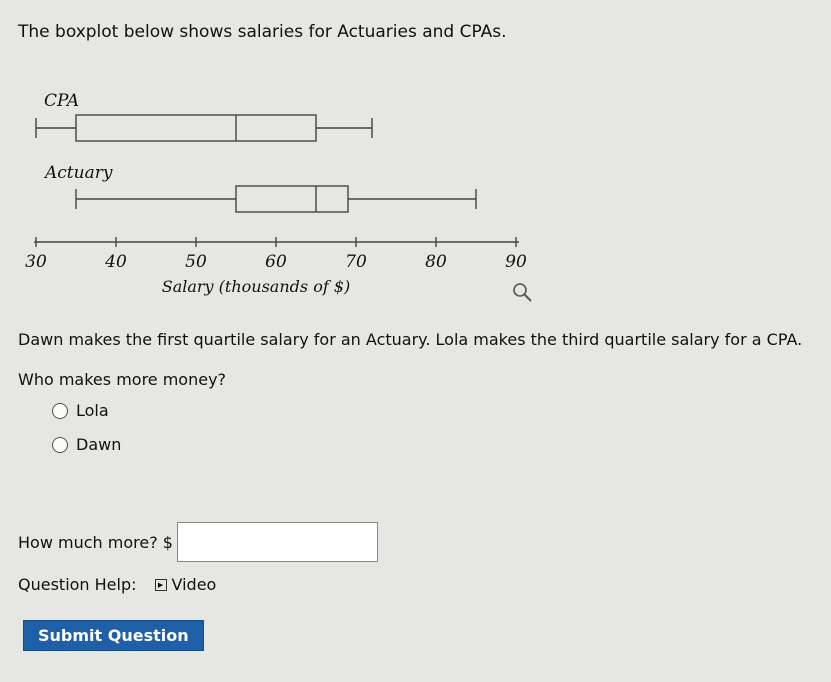 The height and width of the screenshot is (682, 831). I want to click on series-label: Actuary, so click(78, 173).